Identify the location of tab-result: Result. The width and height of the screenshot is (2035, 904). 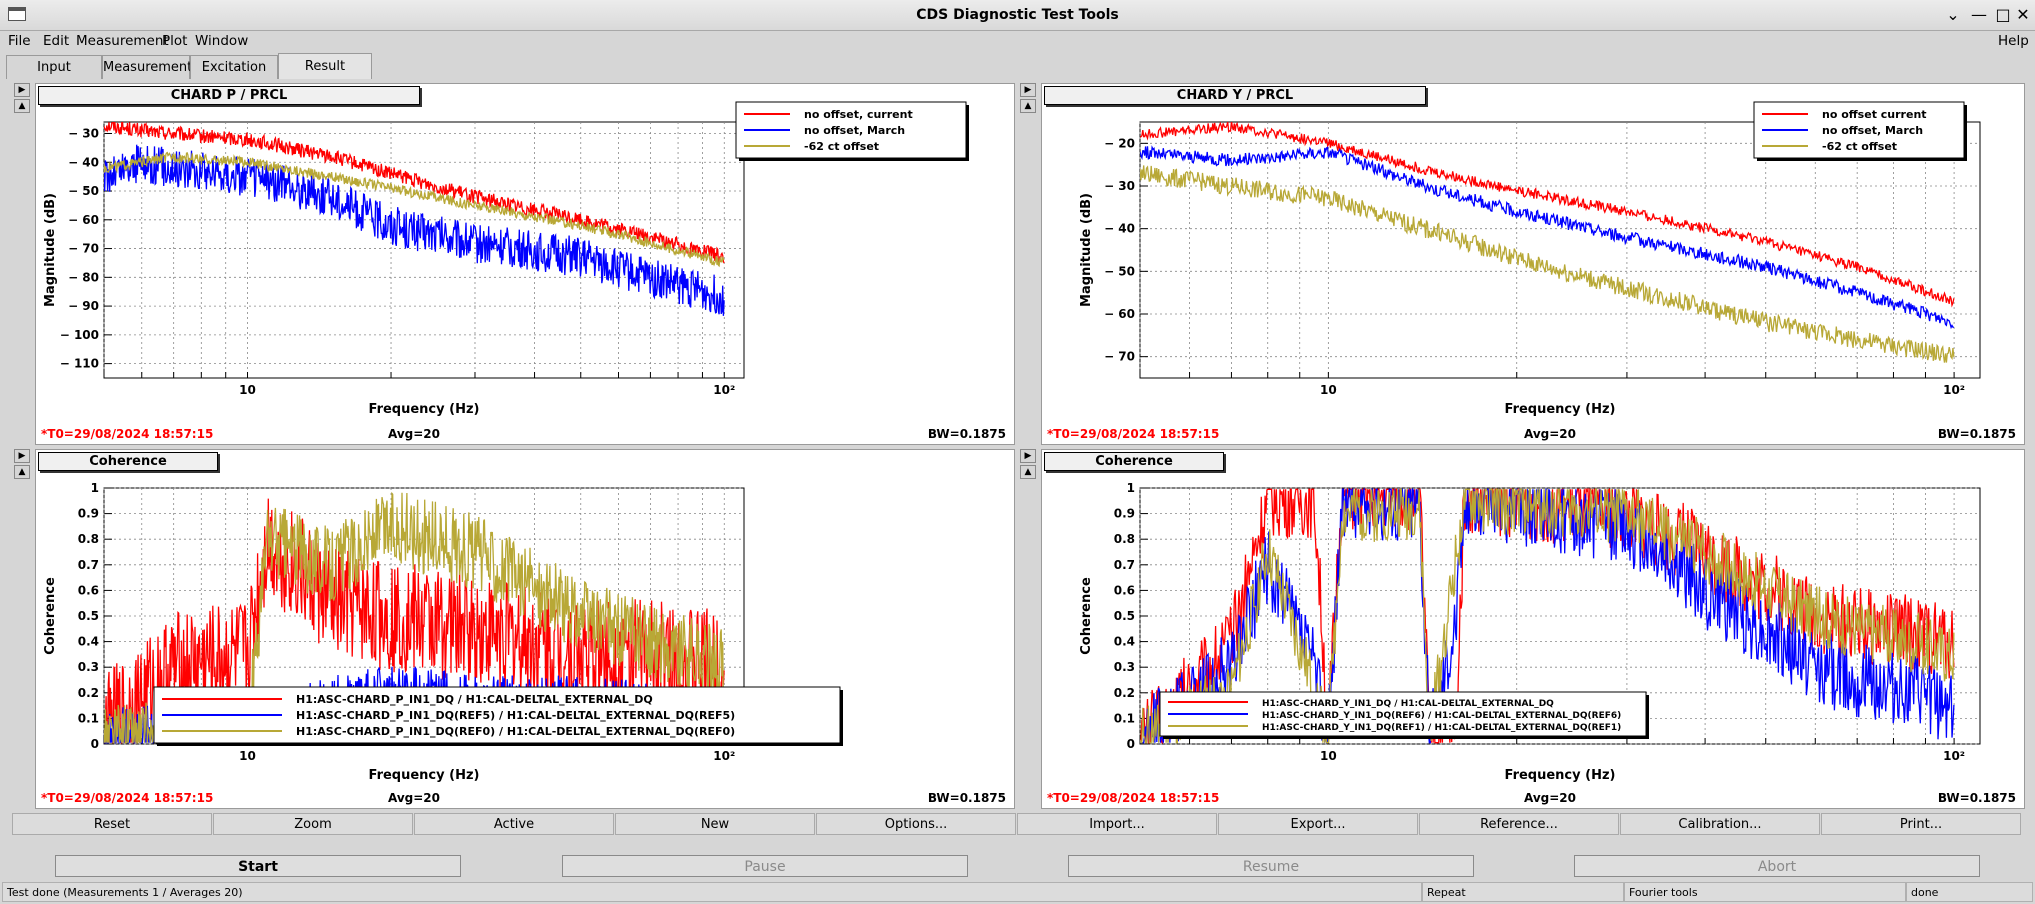
(325, 66).